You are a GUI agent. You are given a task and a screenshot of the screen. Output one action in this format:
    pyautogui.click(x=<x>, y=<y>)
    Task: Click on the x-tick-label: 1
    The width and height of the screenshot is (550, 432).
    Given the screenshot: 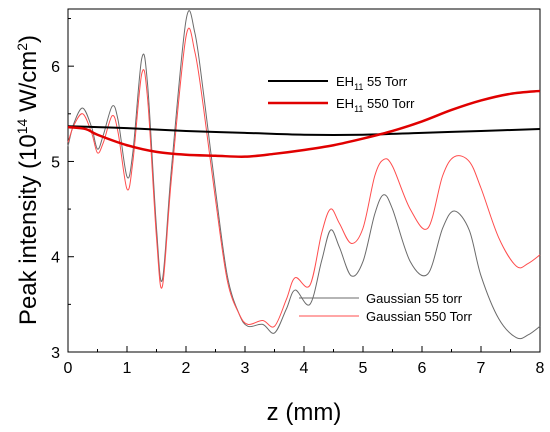 What is the action you would take?
    pyautogui.click(x=127, y=368)
    